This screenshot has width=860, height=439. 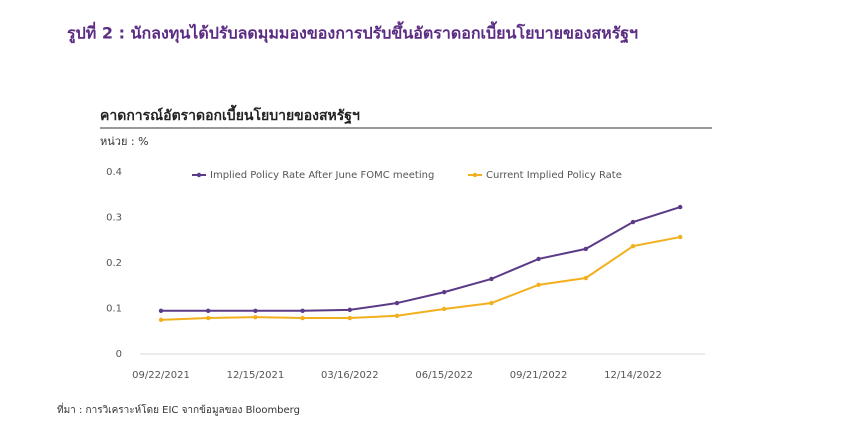 I want to click on x-tick-label: 09/22/2021, so click(x=161, y=375).